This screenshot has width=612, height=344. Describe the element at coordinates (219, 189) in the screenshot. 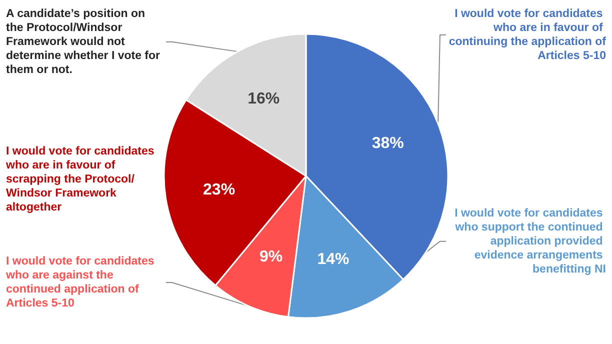

I see `data-label: 23%` at that location.